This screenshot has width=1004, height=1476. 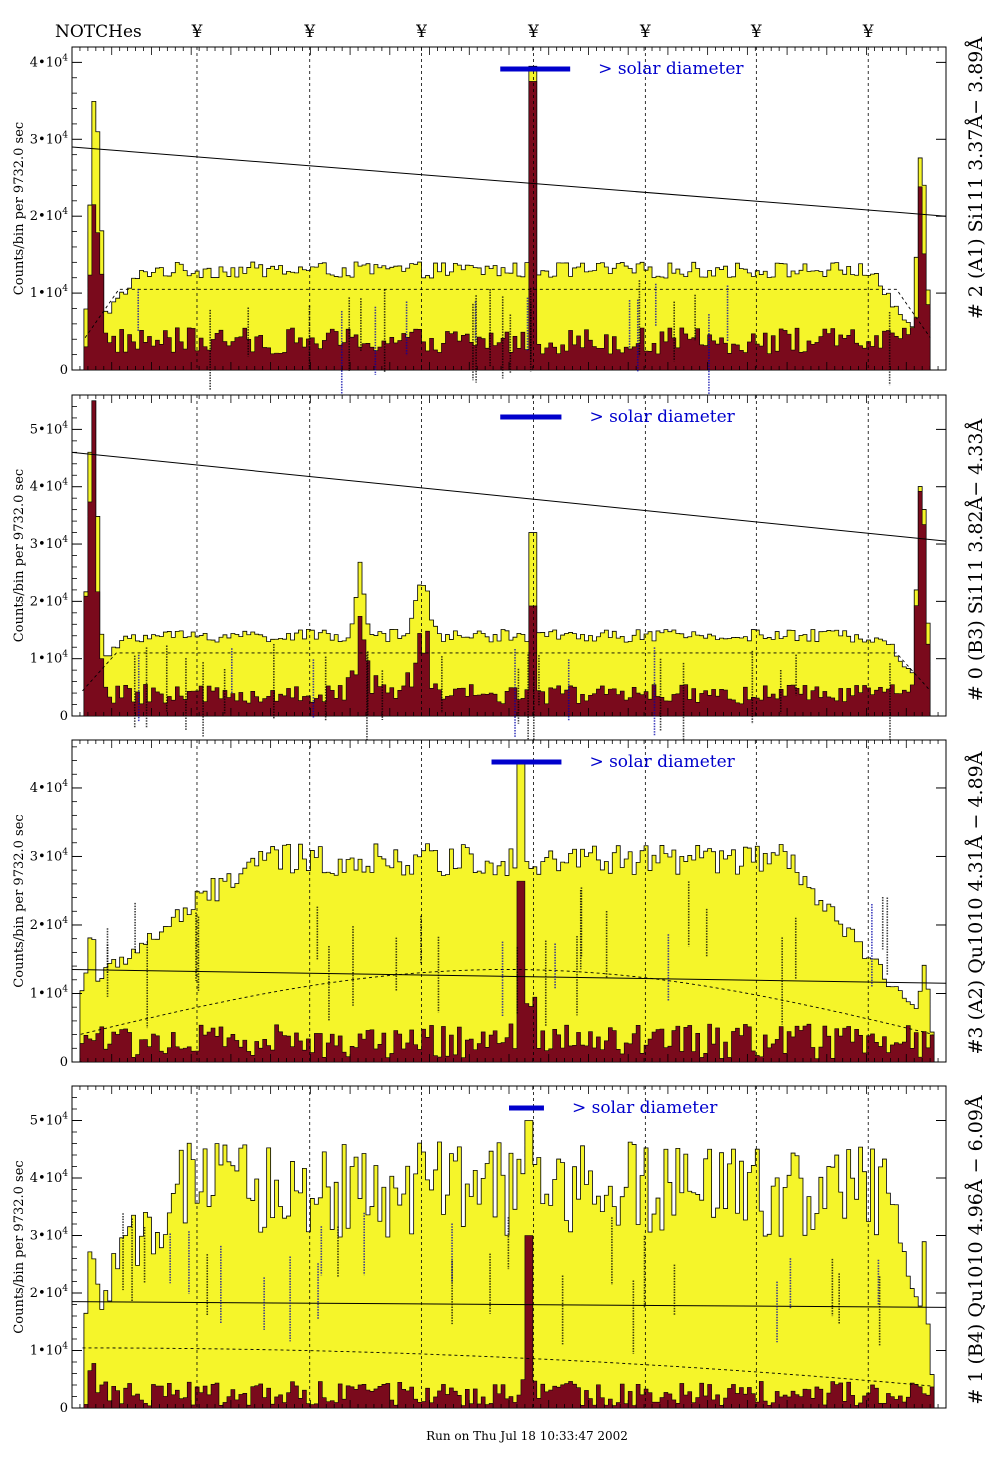 What do you see at coordinates (976, 178) in the screenshot?
I see `panel-label: # 2 (A1) Si111 3.37Å− 3.89Å` at bounding box center [976, 178].